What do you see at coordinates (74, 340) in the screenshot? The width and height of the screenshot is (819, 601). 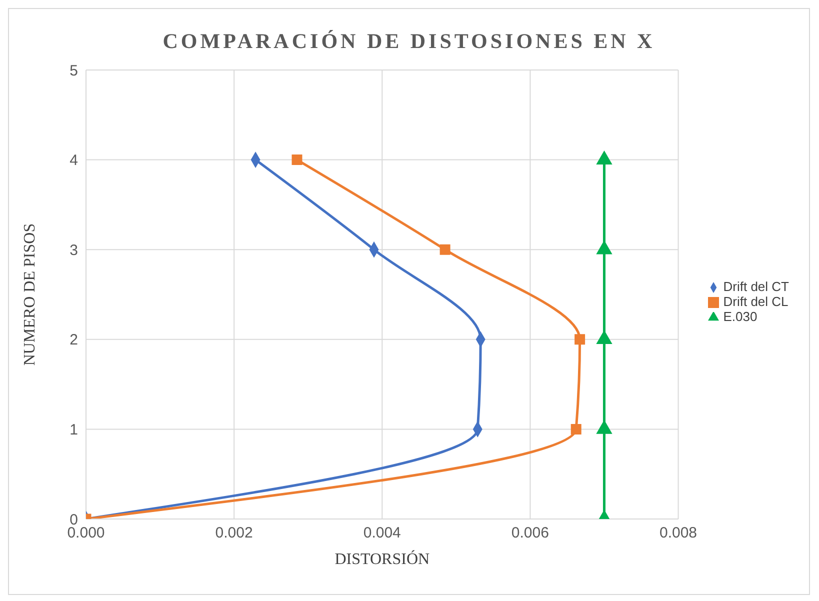 I see `y-tick-label: 2` at bounding box center [74, 340].